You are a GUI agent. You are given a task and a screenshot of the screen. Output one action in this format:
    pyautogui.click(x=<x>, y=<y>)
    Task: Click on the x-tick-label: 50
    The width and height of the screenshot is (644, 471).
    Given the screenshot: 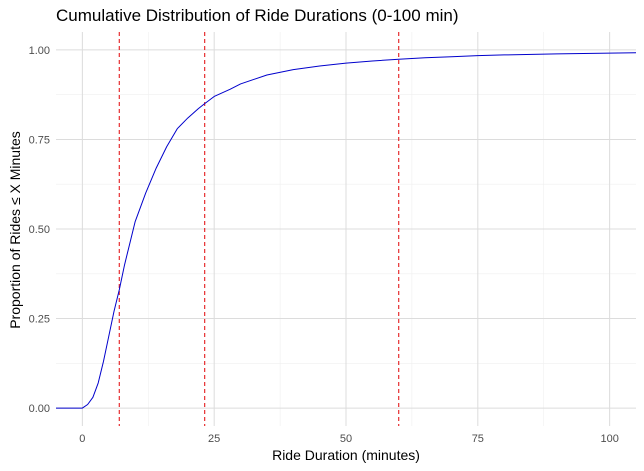 What is the action you would take?
    pyautogui.click(x=346, y=439)
    